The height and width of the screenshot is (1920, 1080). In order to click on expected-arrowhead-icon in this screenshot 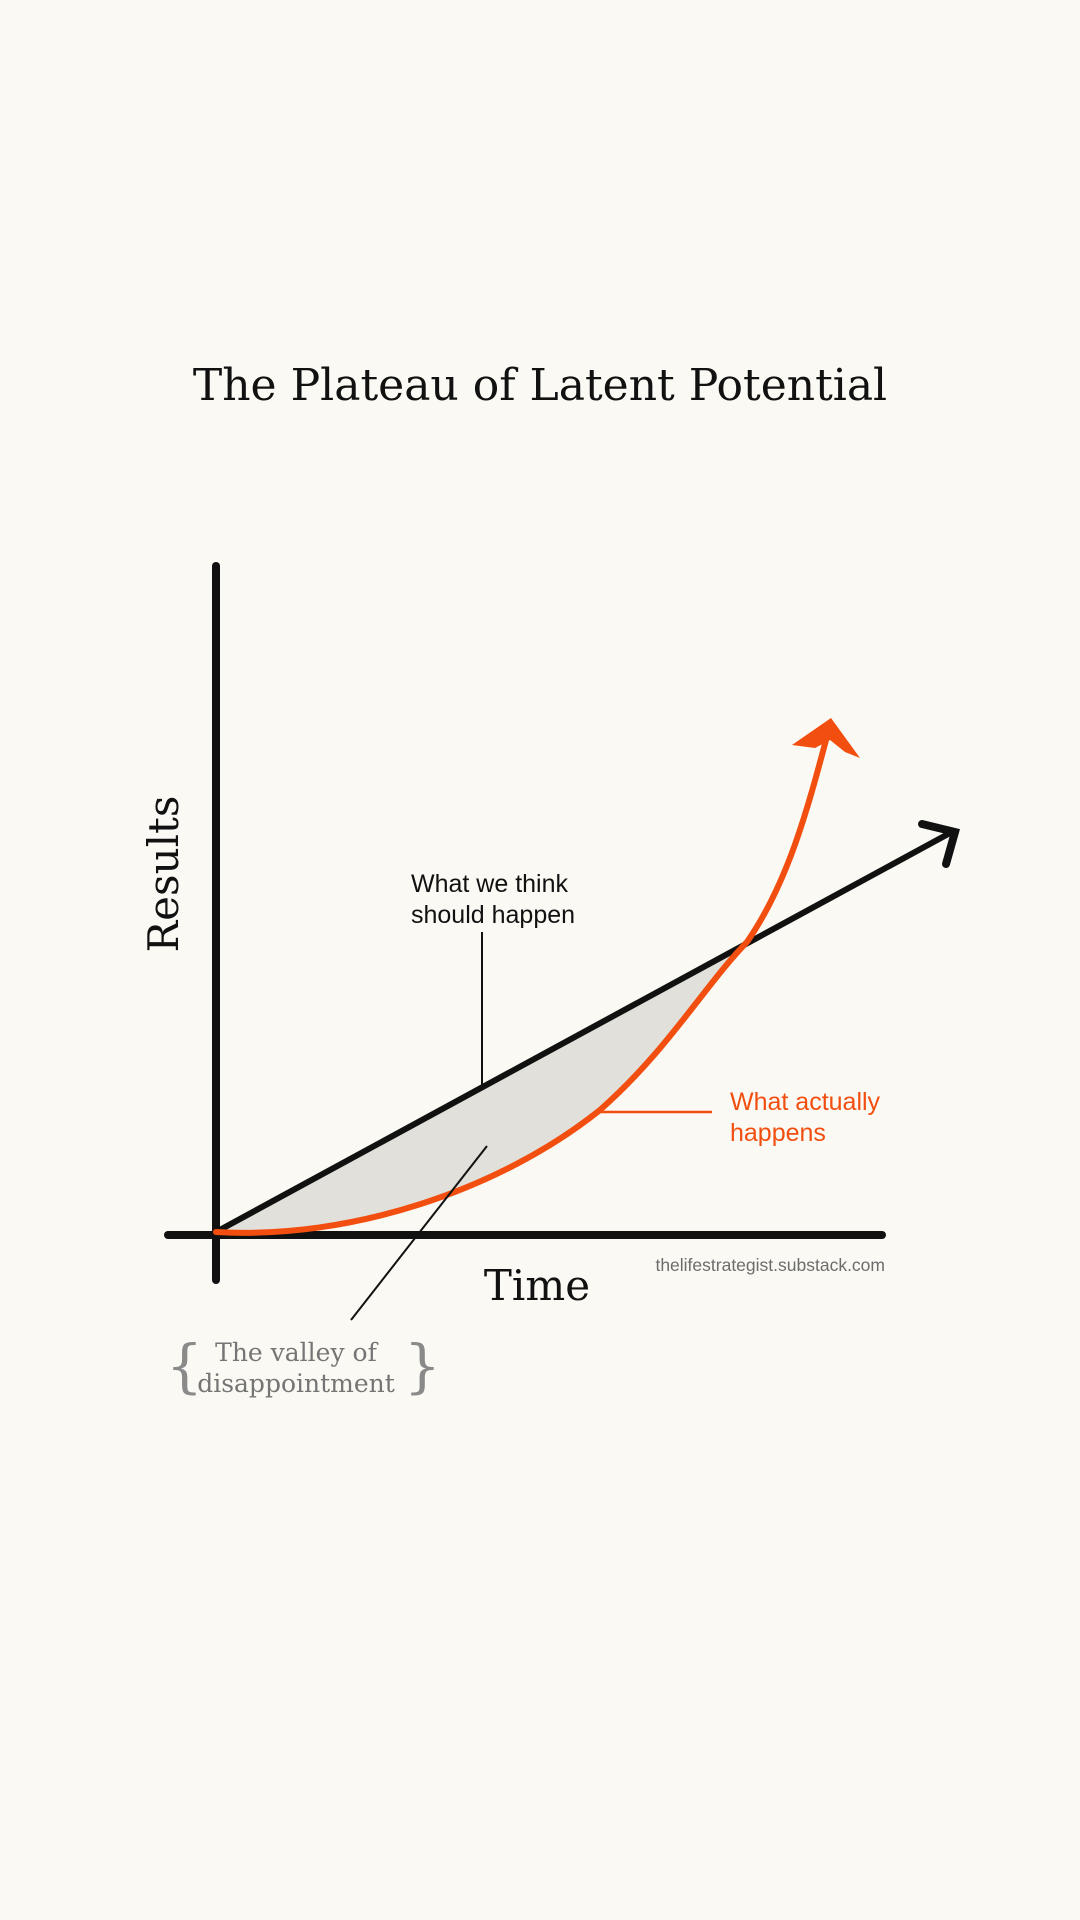, I will do `click(939, 844)`.